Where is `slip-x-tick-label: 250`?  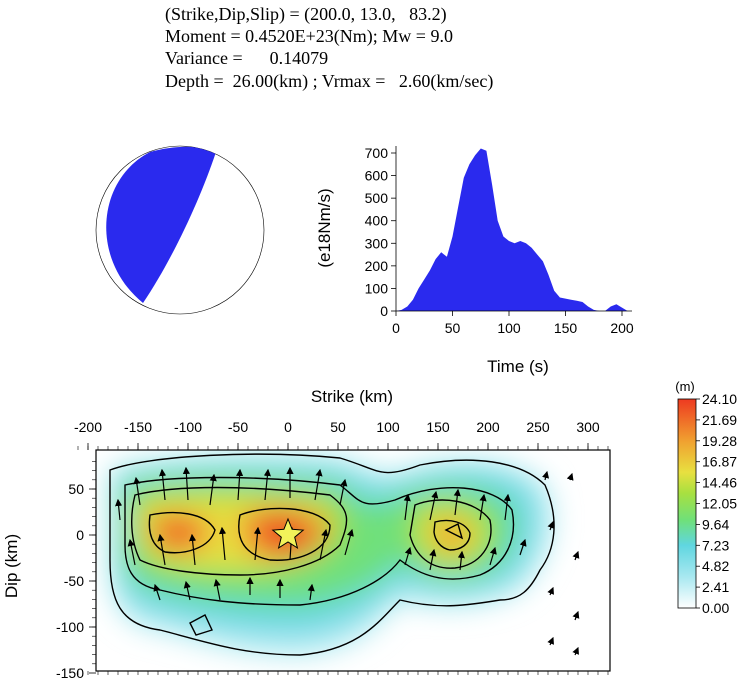 slip-x-tick-label: 250 is located at coordinates (538, 427).